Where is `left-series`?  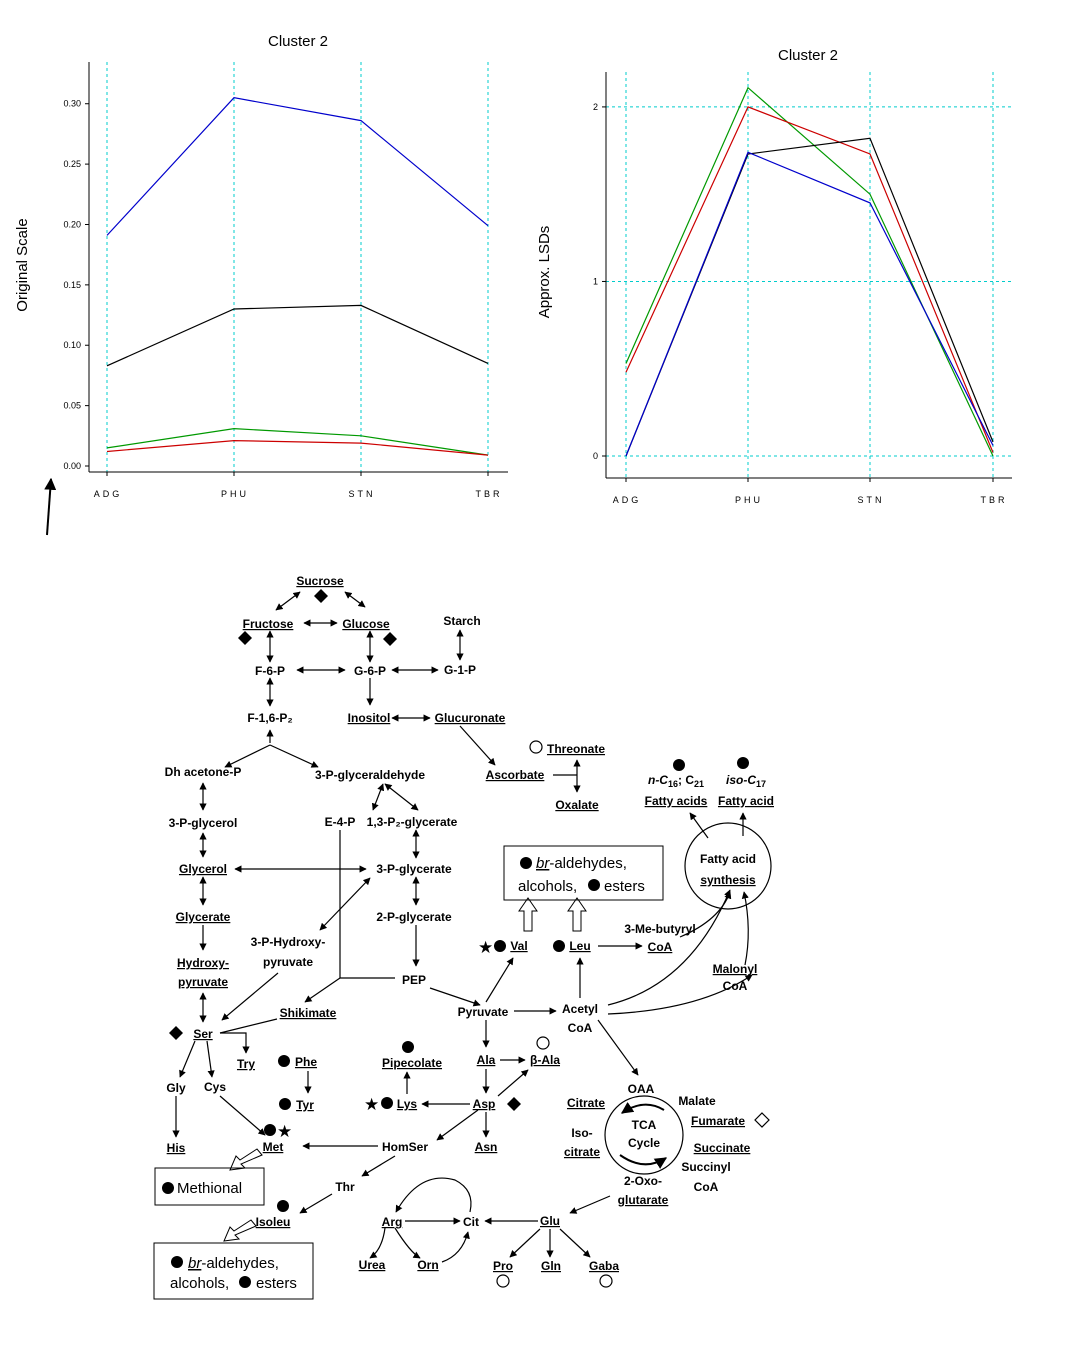 left-series is located at coordinates (297, 276).